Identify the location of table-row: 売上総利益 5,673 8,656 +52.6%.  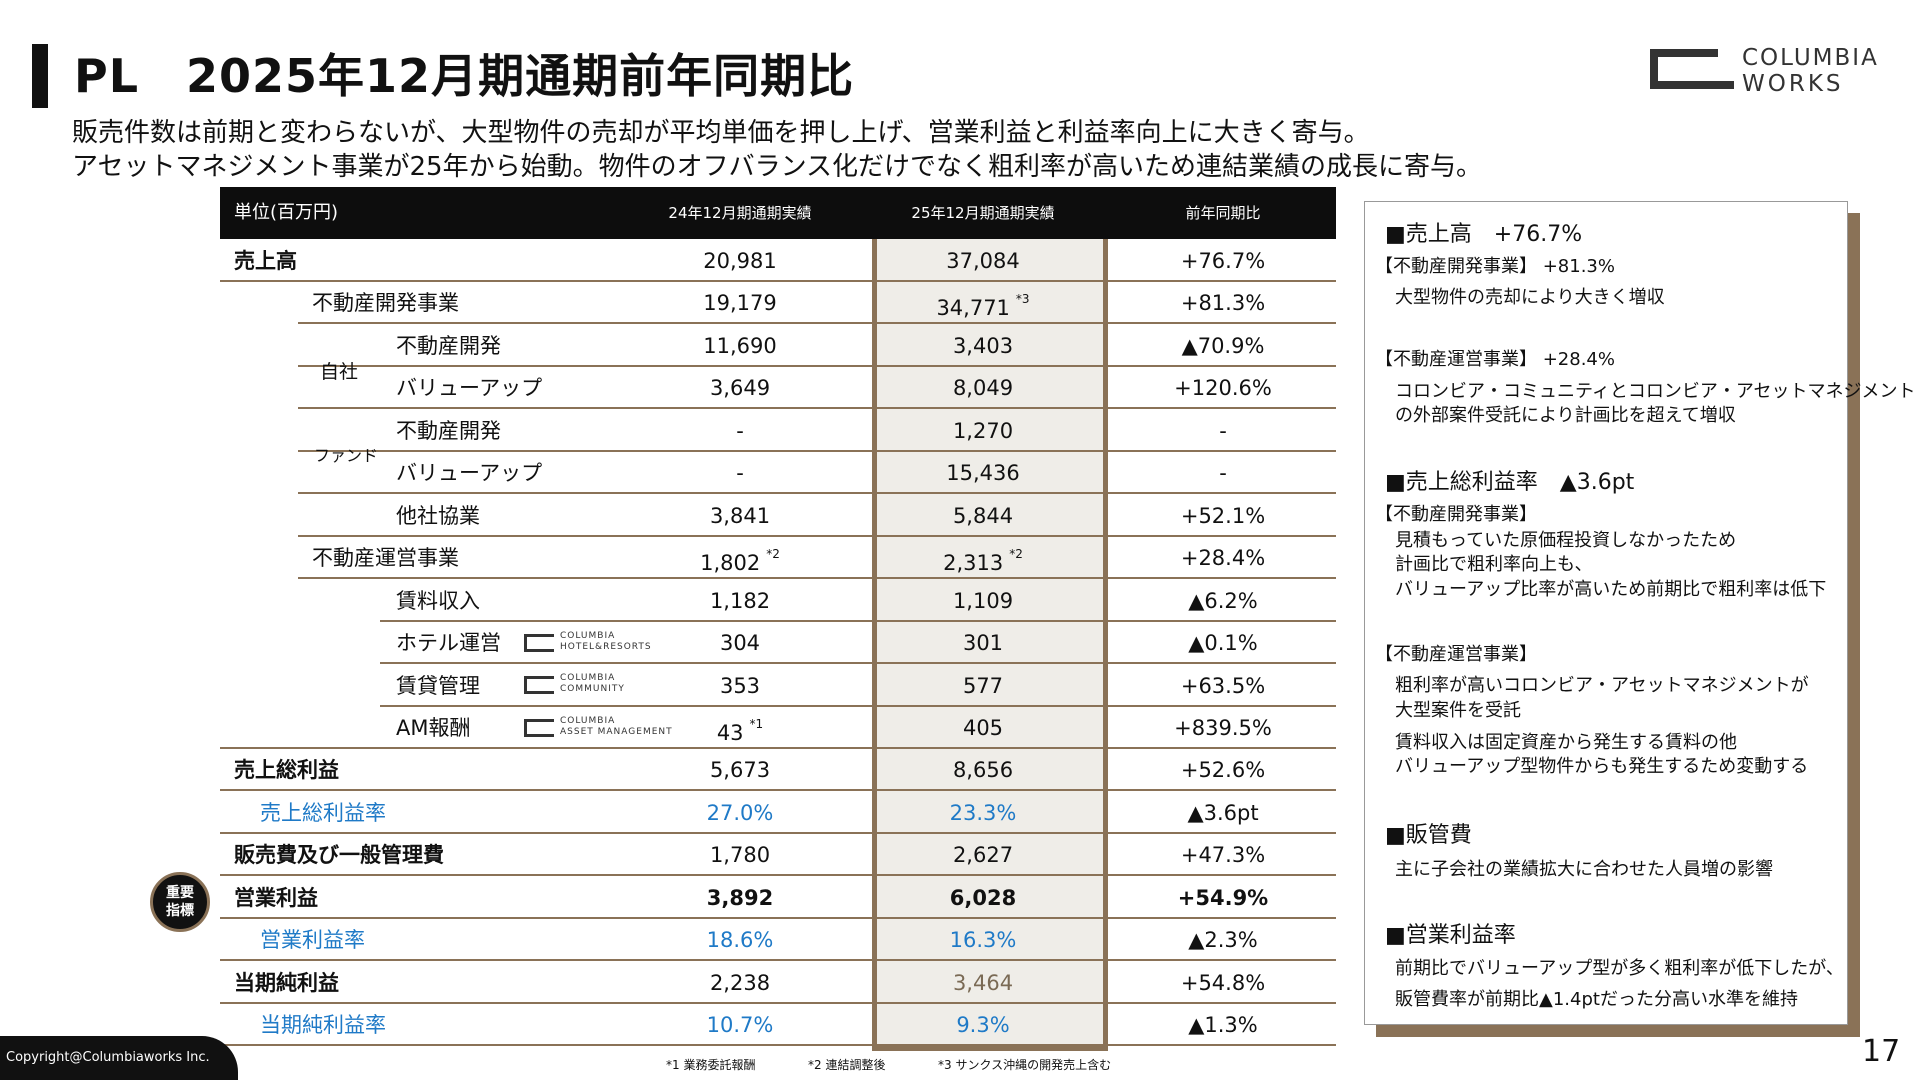
(778, 770).